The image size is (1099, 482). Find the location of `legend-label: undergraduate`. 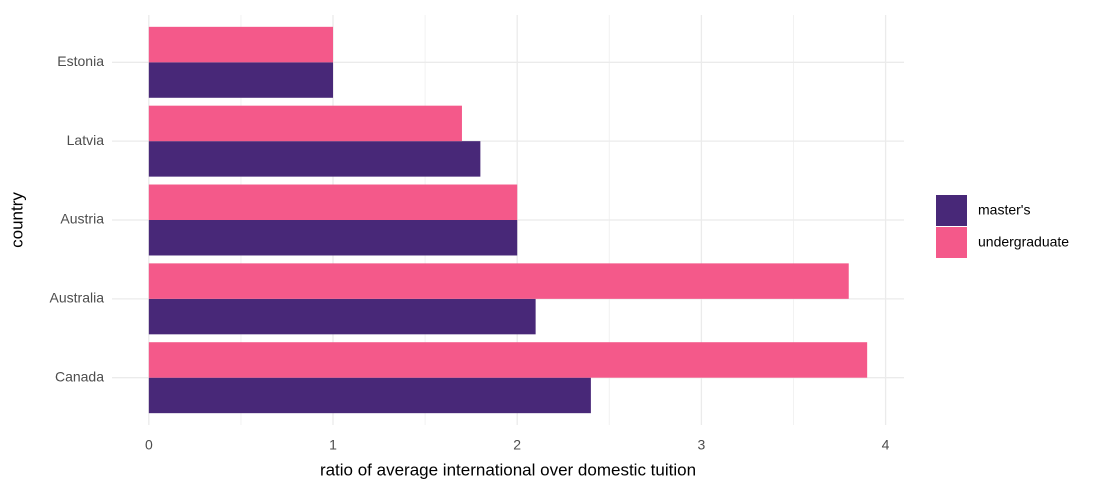

legend-label: undergraduate is located at coordinates (1023, 242).